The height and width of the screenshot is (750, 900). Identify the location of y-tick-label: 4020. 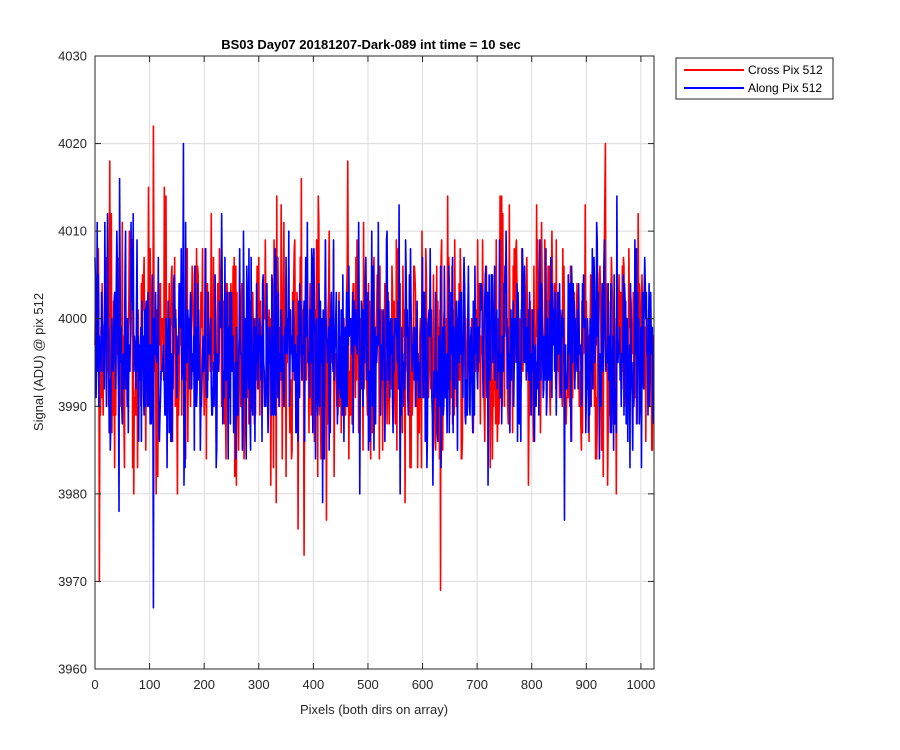
(72, 143).